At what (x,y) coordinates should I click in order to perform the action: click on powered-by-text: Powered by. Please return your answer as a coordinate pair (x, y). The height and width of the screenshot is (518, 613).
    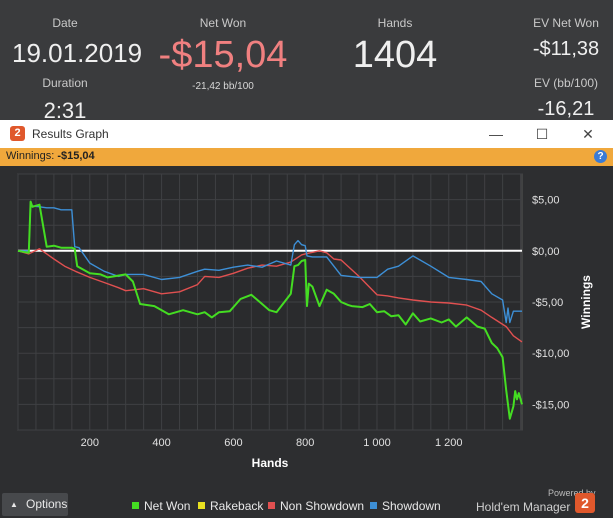
    Looking at the image, I should click on (572, 493).